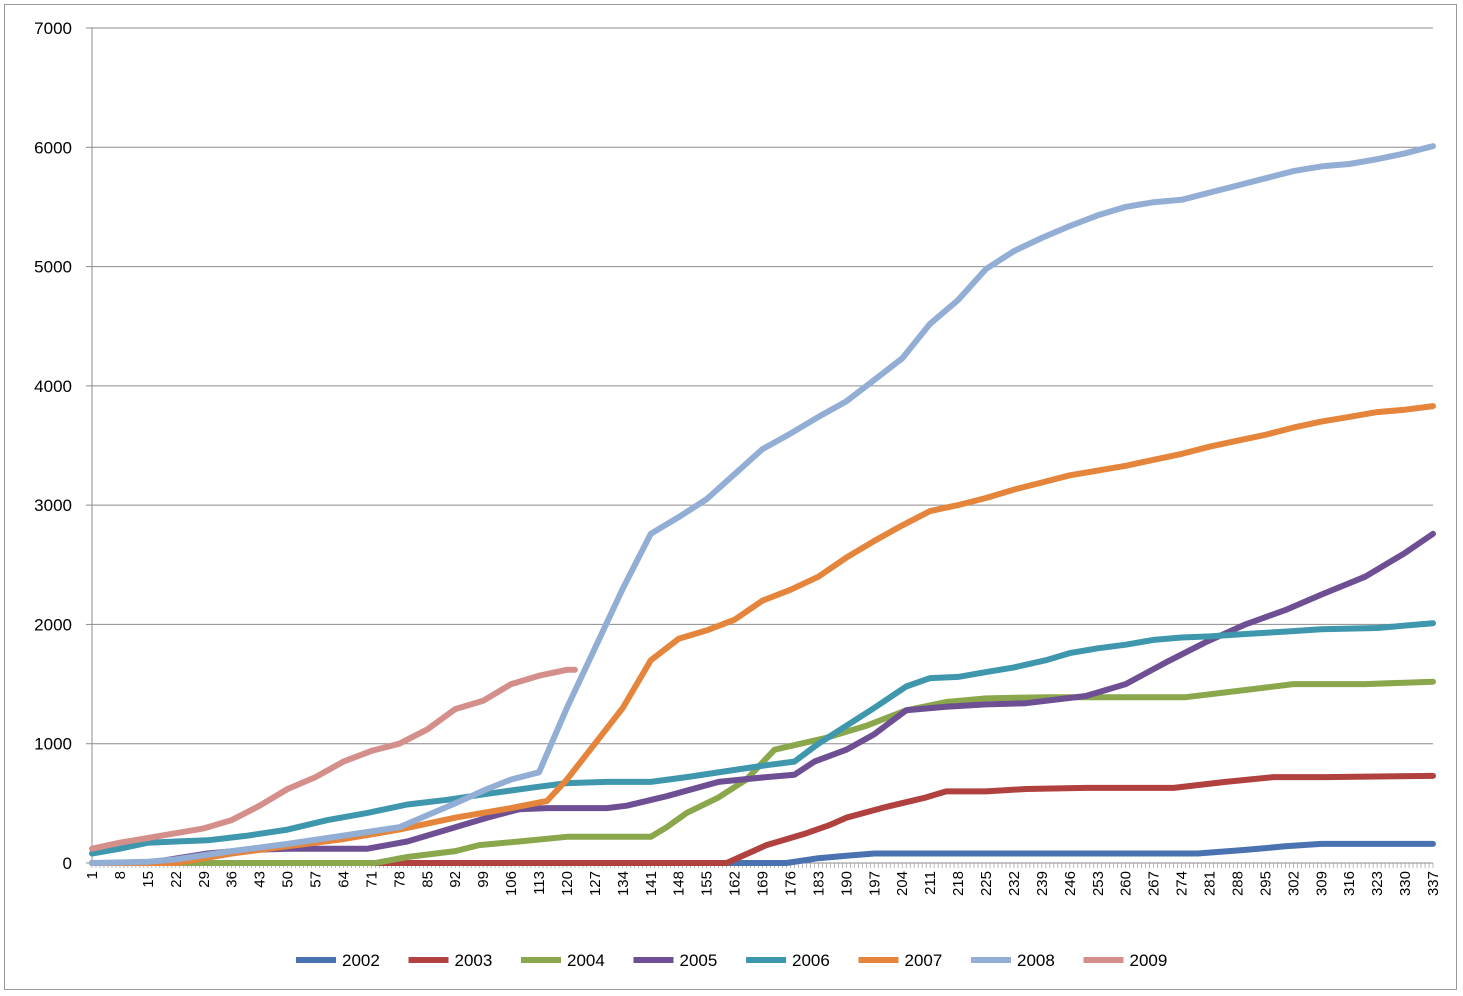 This screenshot has width=1463, height=996. What do you see at coordinates (120, 875) in the screenshot?
I see `x-tick-label: 8` at bounding box center [120, 875].